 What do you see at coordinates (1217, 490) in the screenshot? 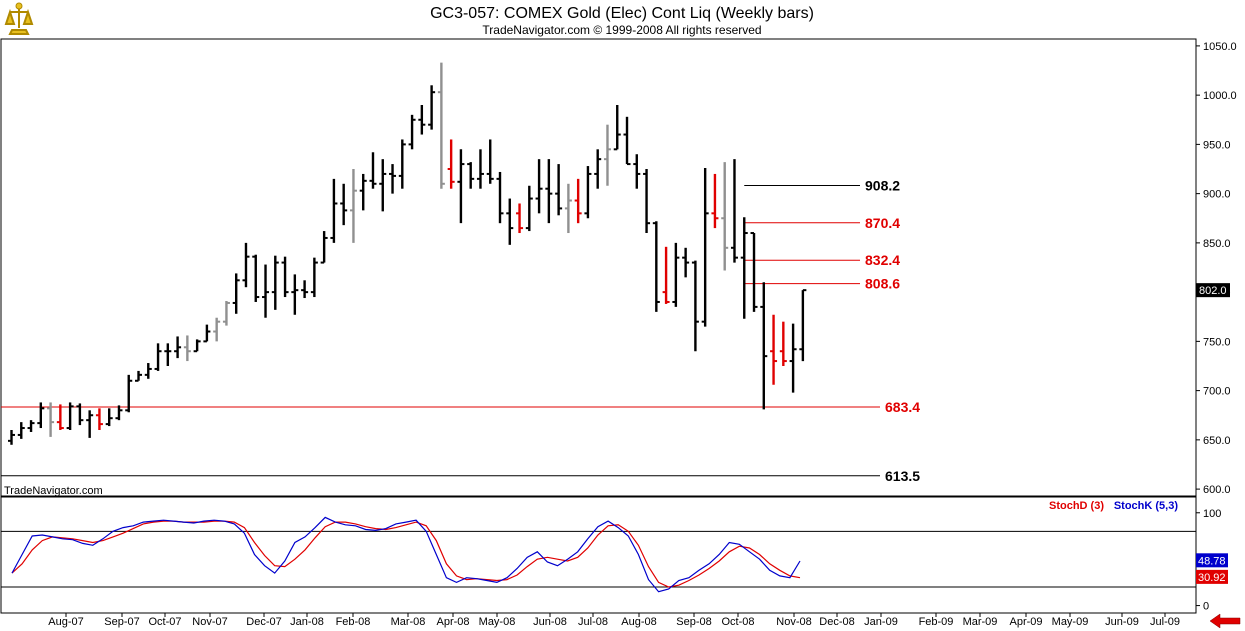
I see `price-tick-label: 600.0` at bounding box center [1217, 490].